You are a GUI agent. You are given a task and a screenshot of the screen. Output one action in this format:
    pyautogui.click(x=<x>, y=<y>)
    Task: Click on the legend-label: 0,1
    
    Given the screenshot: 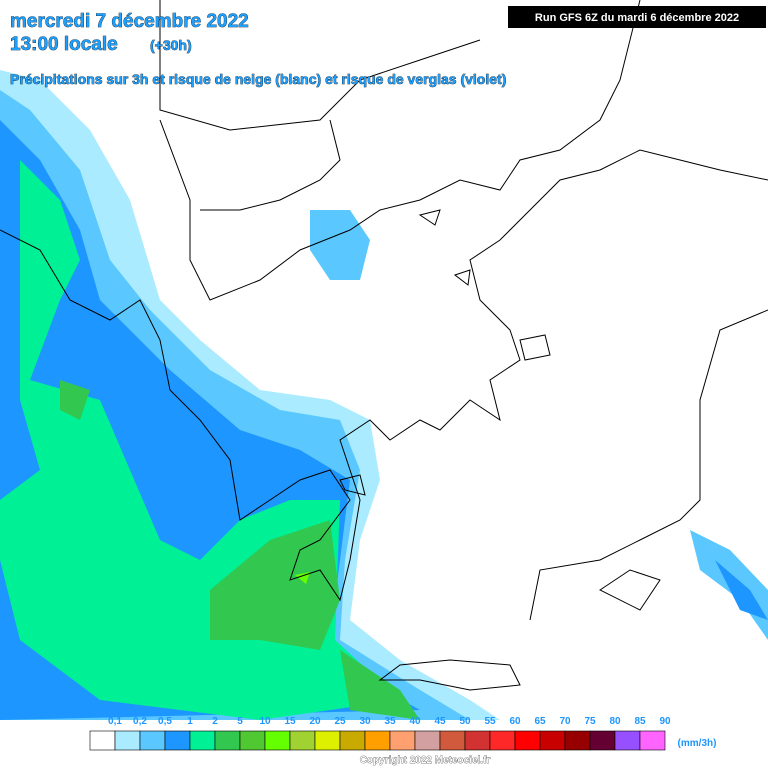 What is the action you would take?
    pyautogui.click(x=115, y=721)
    